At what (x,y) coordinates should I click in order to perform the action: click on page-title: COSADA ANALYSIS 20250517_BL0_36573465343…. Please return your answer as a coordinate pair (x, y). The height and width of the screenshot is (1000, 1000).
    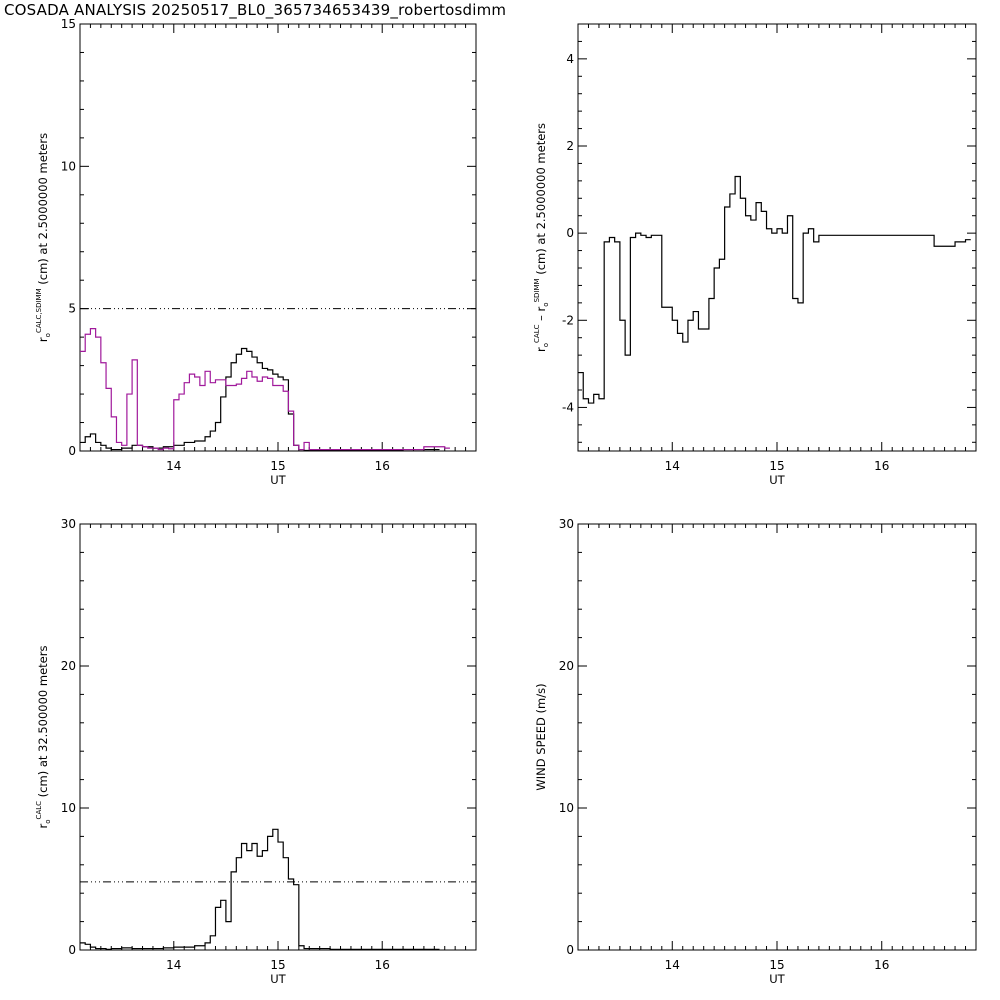
    Looking at the image, I should click on (255, 10).